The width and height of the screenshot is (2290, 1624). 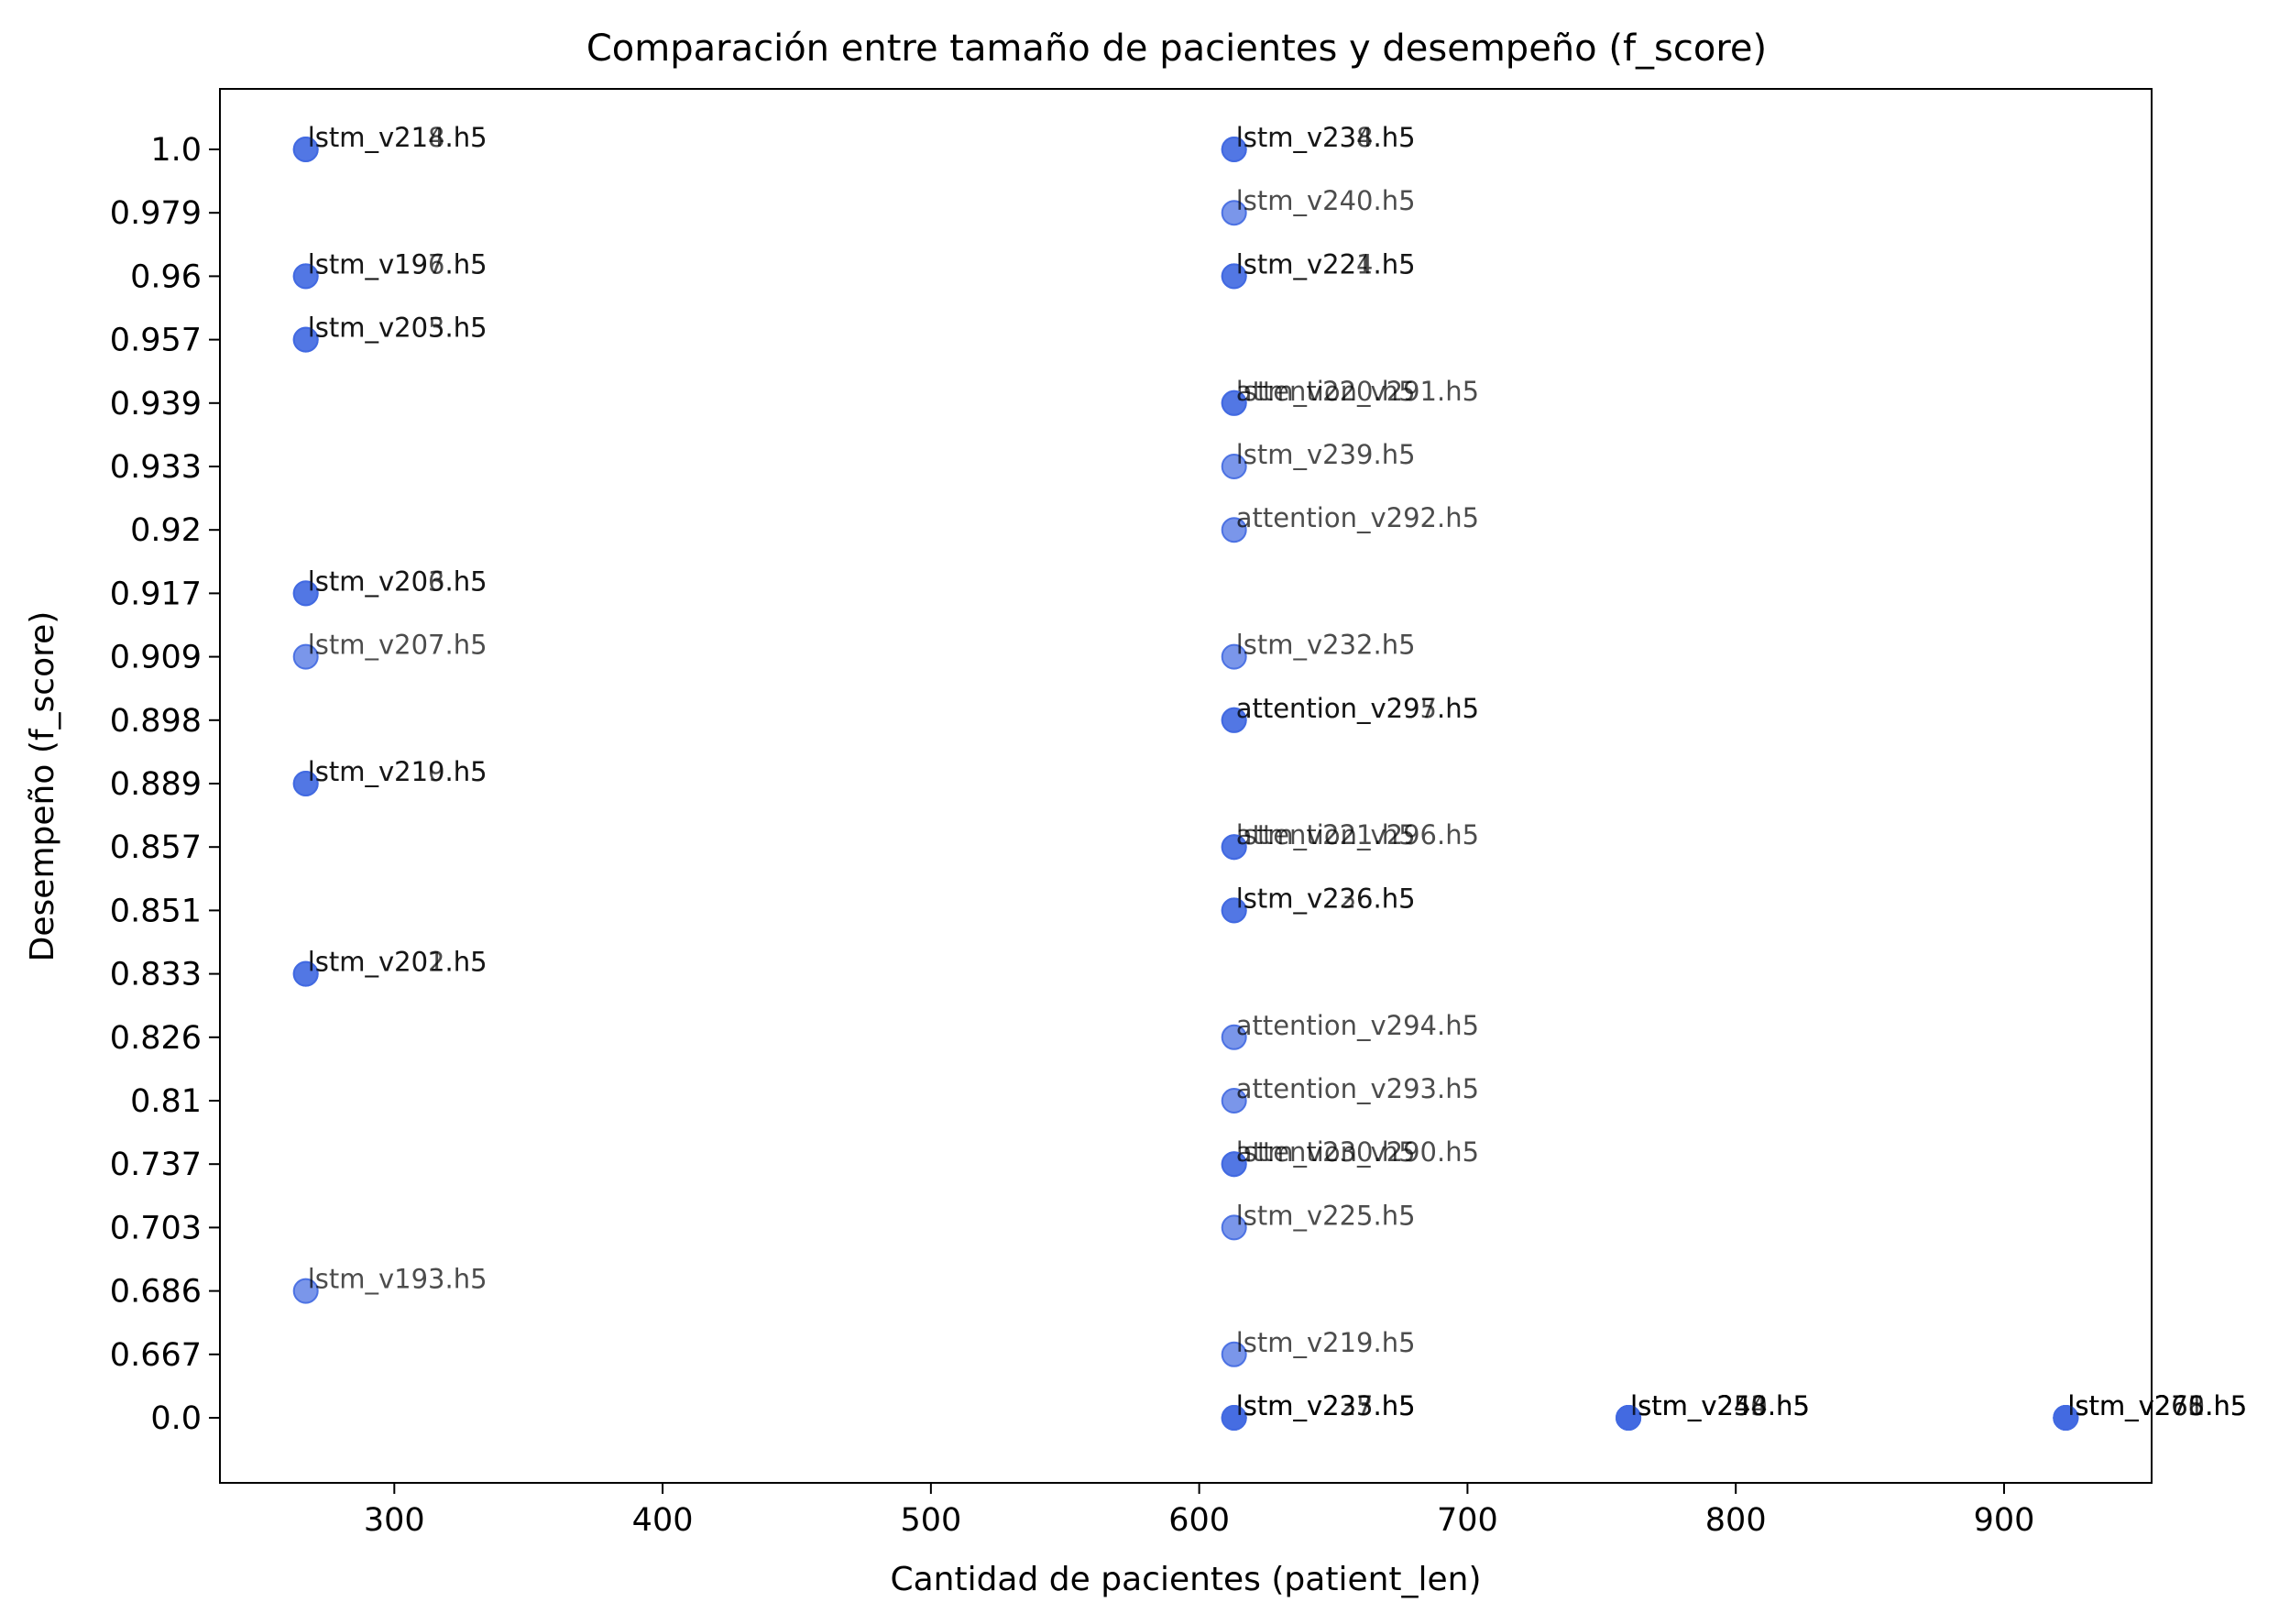 I want to click on point-label: lstm_v244.h5, so click(x=1720, y=1405).